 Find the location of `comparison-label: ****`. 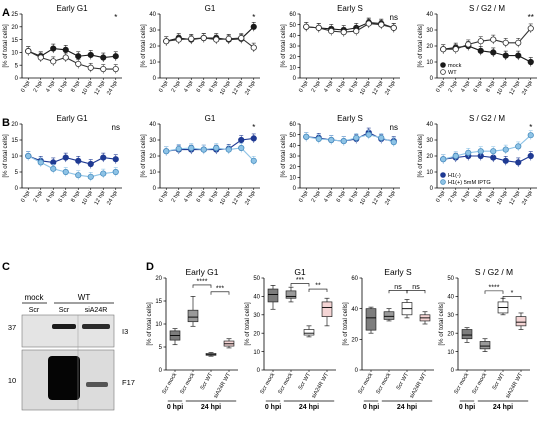

comparison-label: **** is located at coordinates (202, 281).